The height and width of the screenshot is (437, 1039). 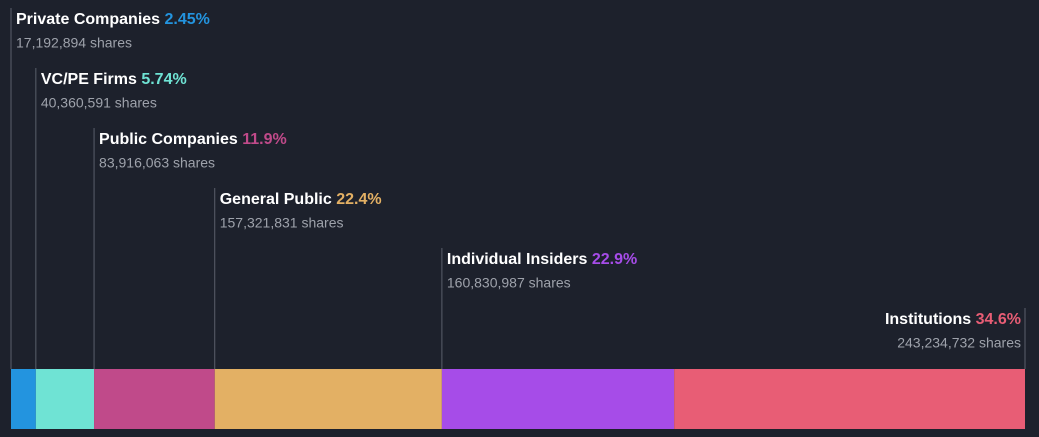 I want to click on segment-label: VC/PE Firms 5.74%, so click(x=114, y=79).